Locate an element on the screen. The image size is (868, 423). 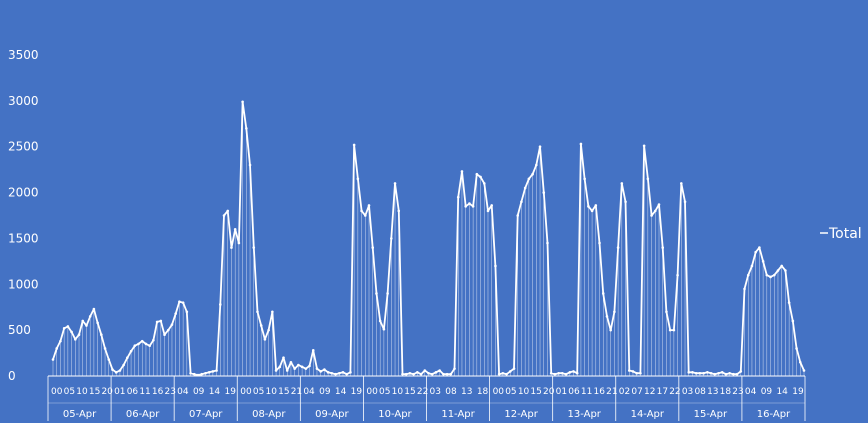
x-hour-tick-label: 21 is located at coordinates (296, 392).